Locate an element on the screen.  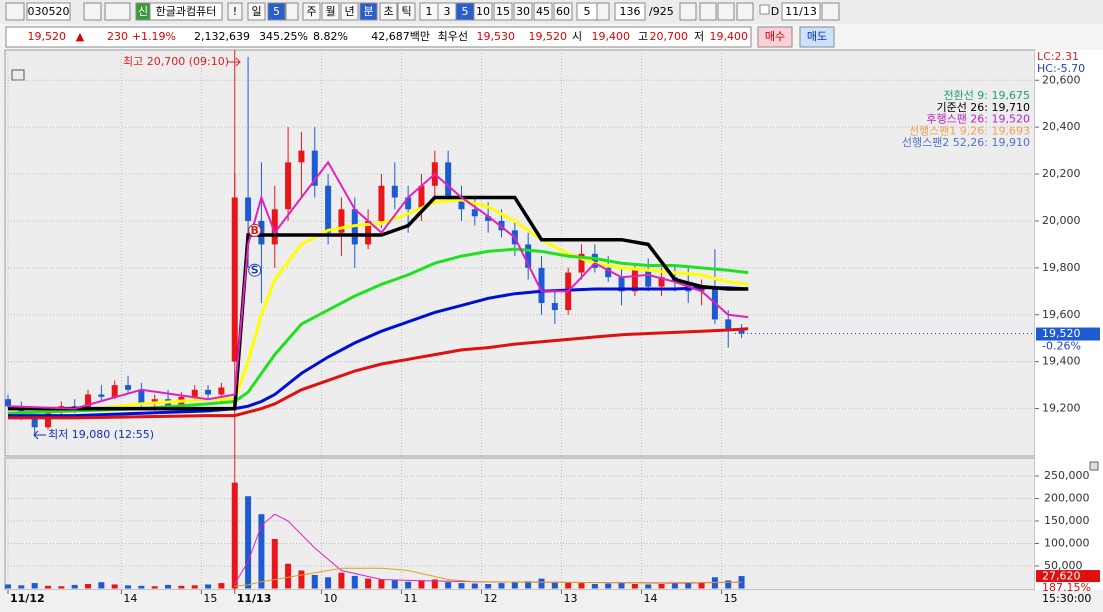
x-tick-label: 15 is located at coordinates (210, 598).